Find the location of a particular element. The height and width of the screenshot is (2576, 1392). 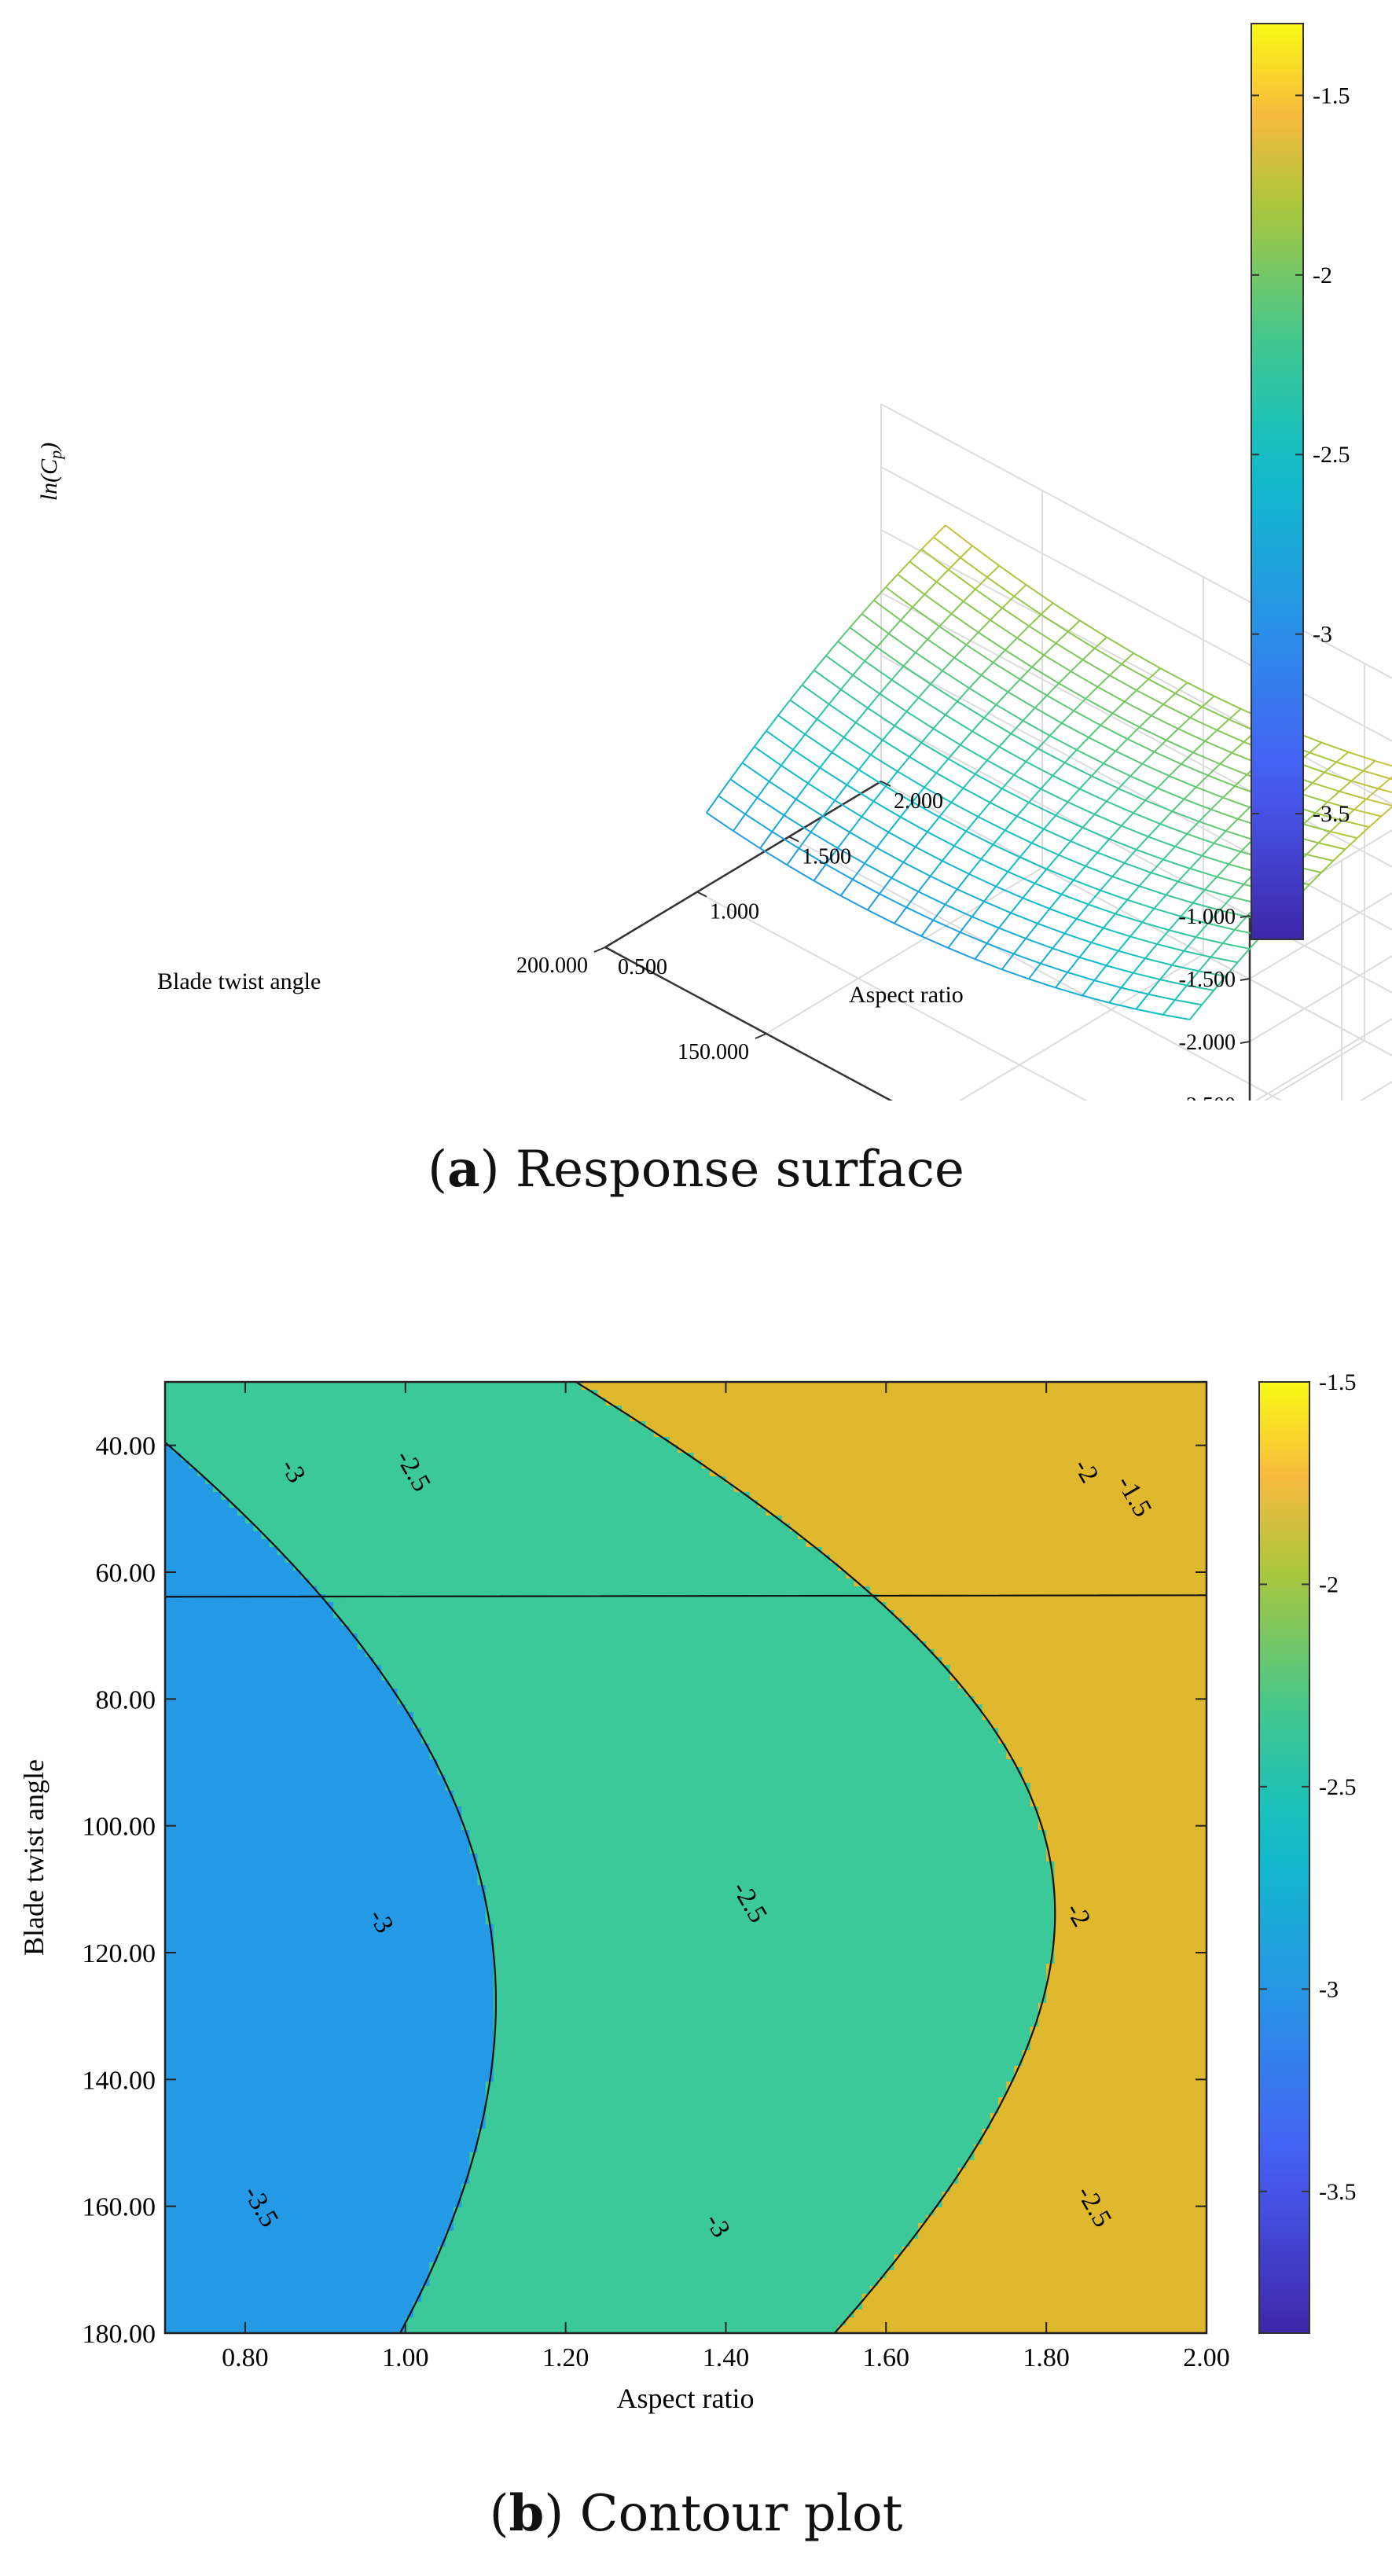

colorbar-scale is located at coordinates (1284, 1857).